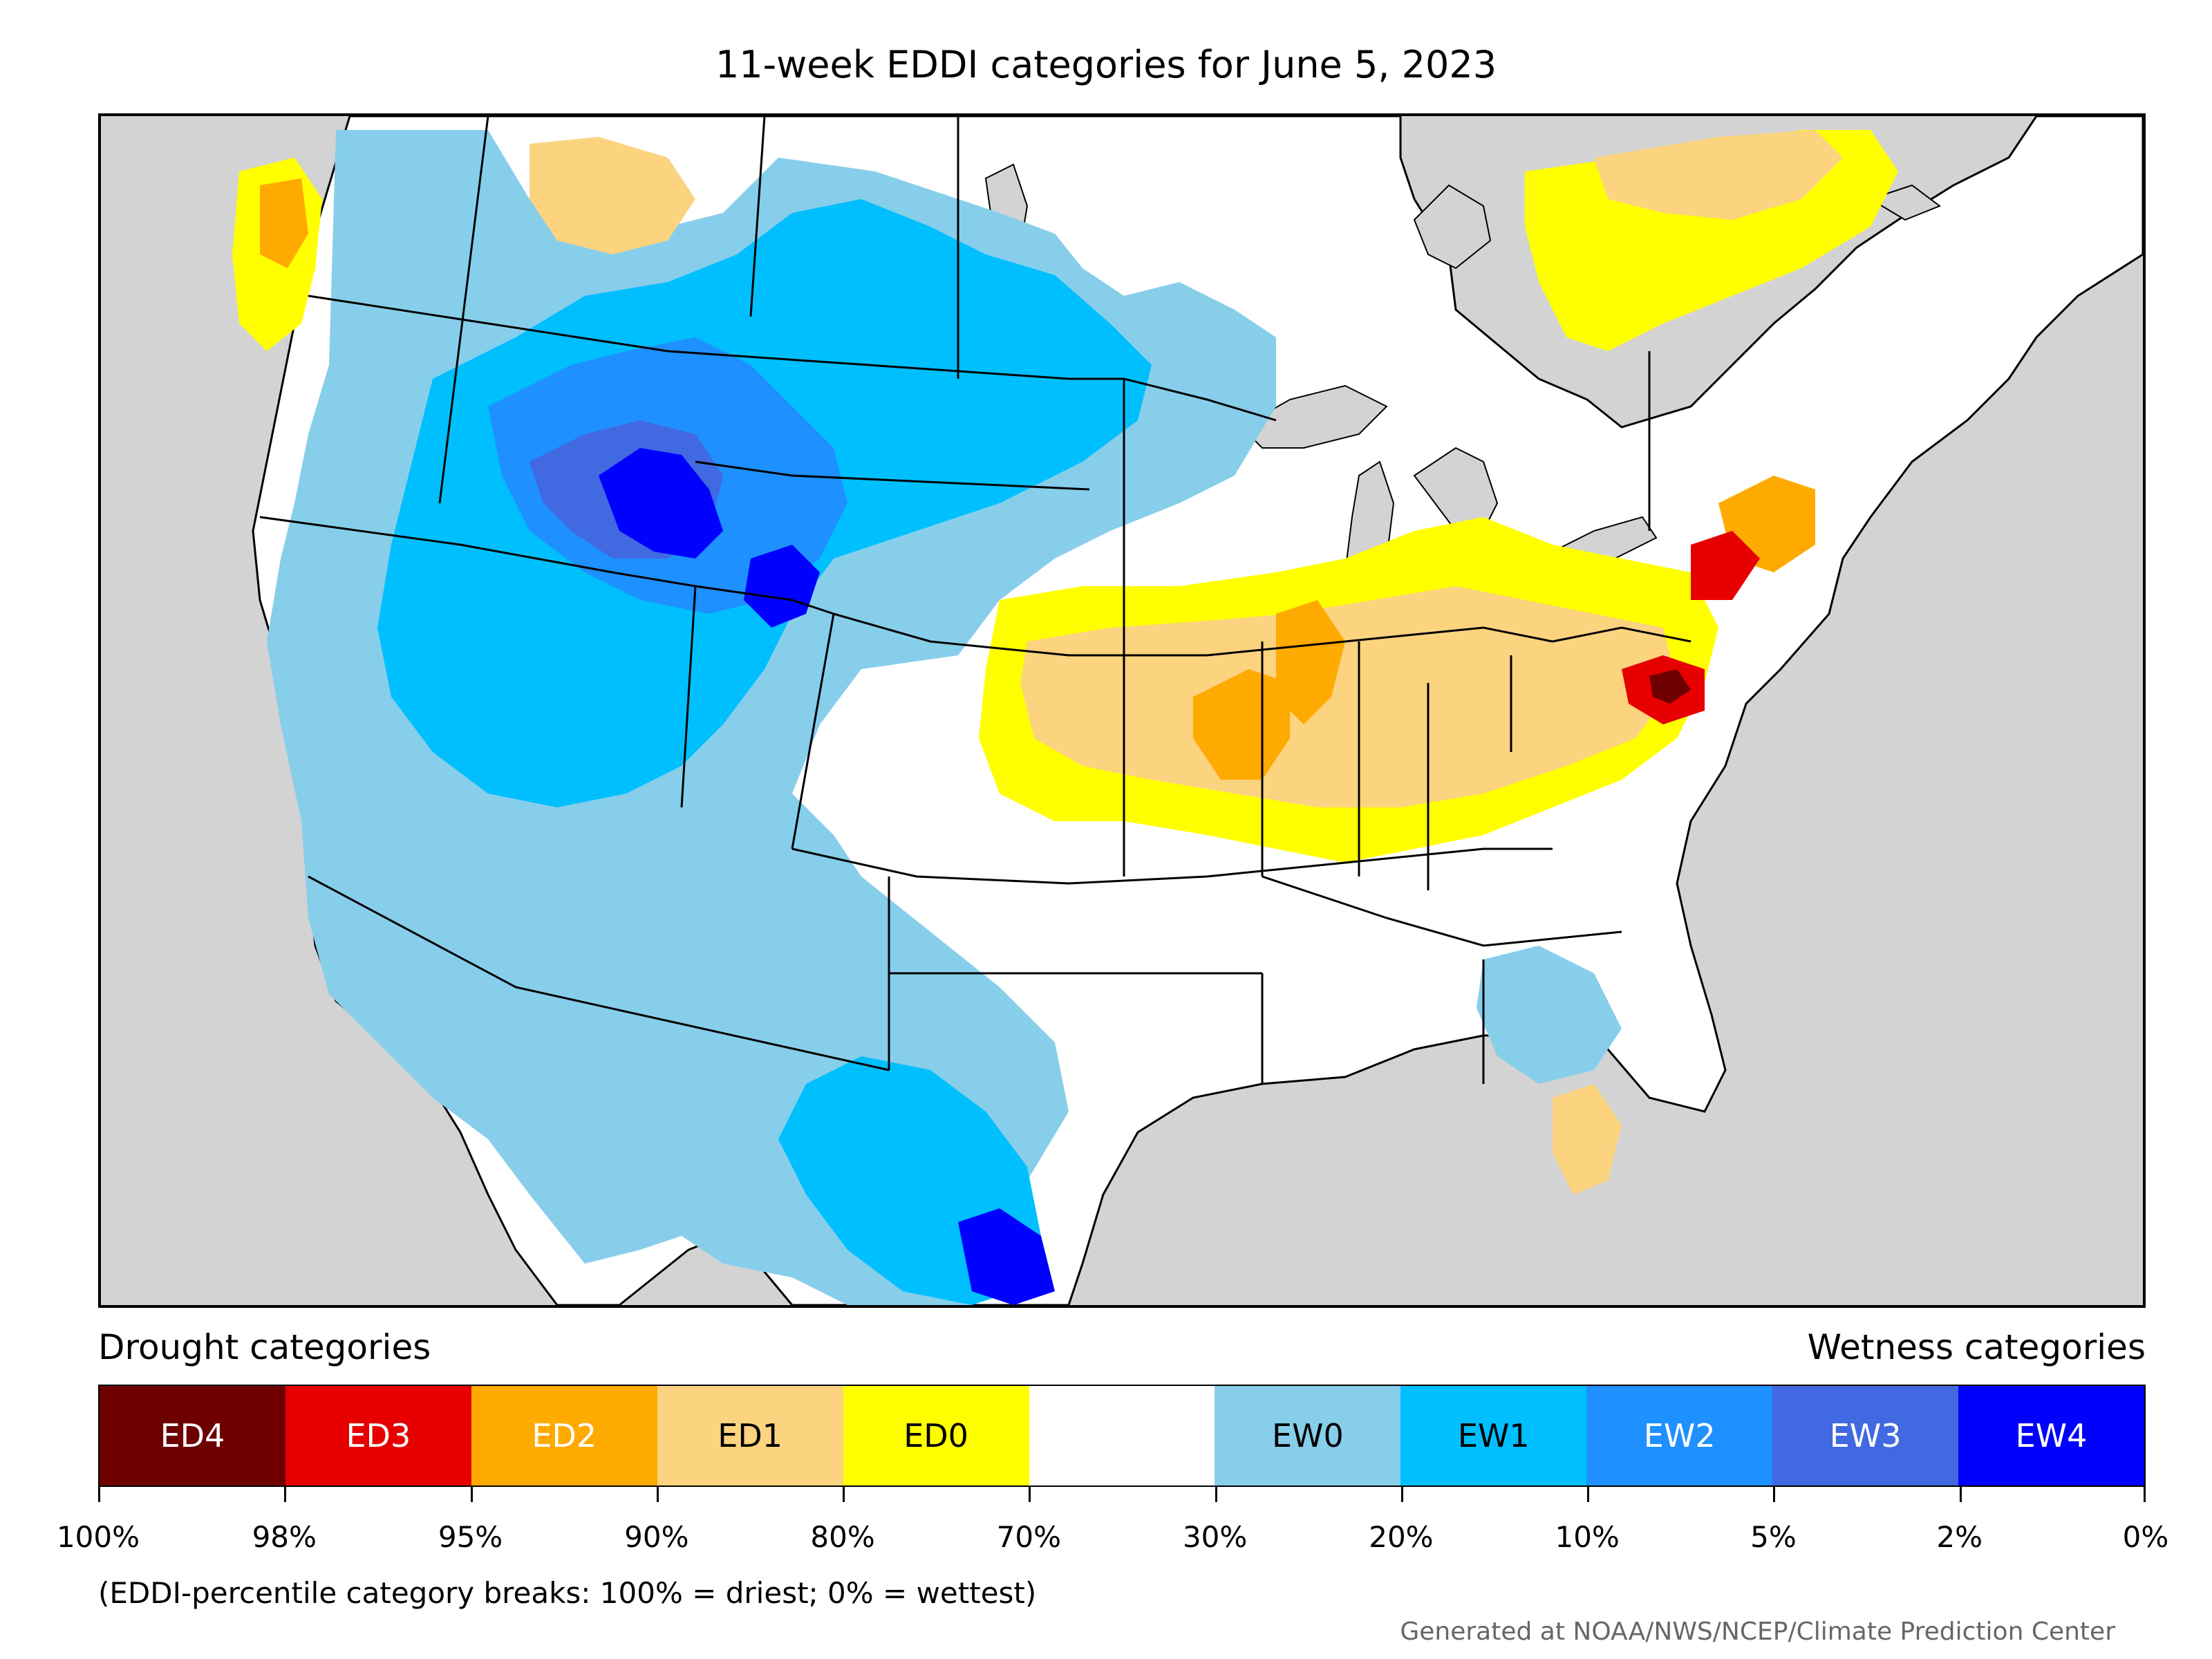 The height and width of the screenshot is (1659, 2212). What do you see at coordinates (1587, 1139) in the screenshot?
I see `drought-region-florida-ed1` at bounding box center [1587, 1139].